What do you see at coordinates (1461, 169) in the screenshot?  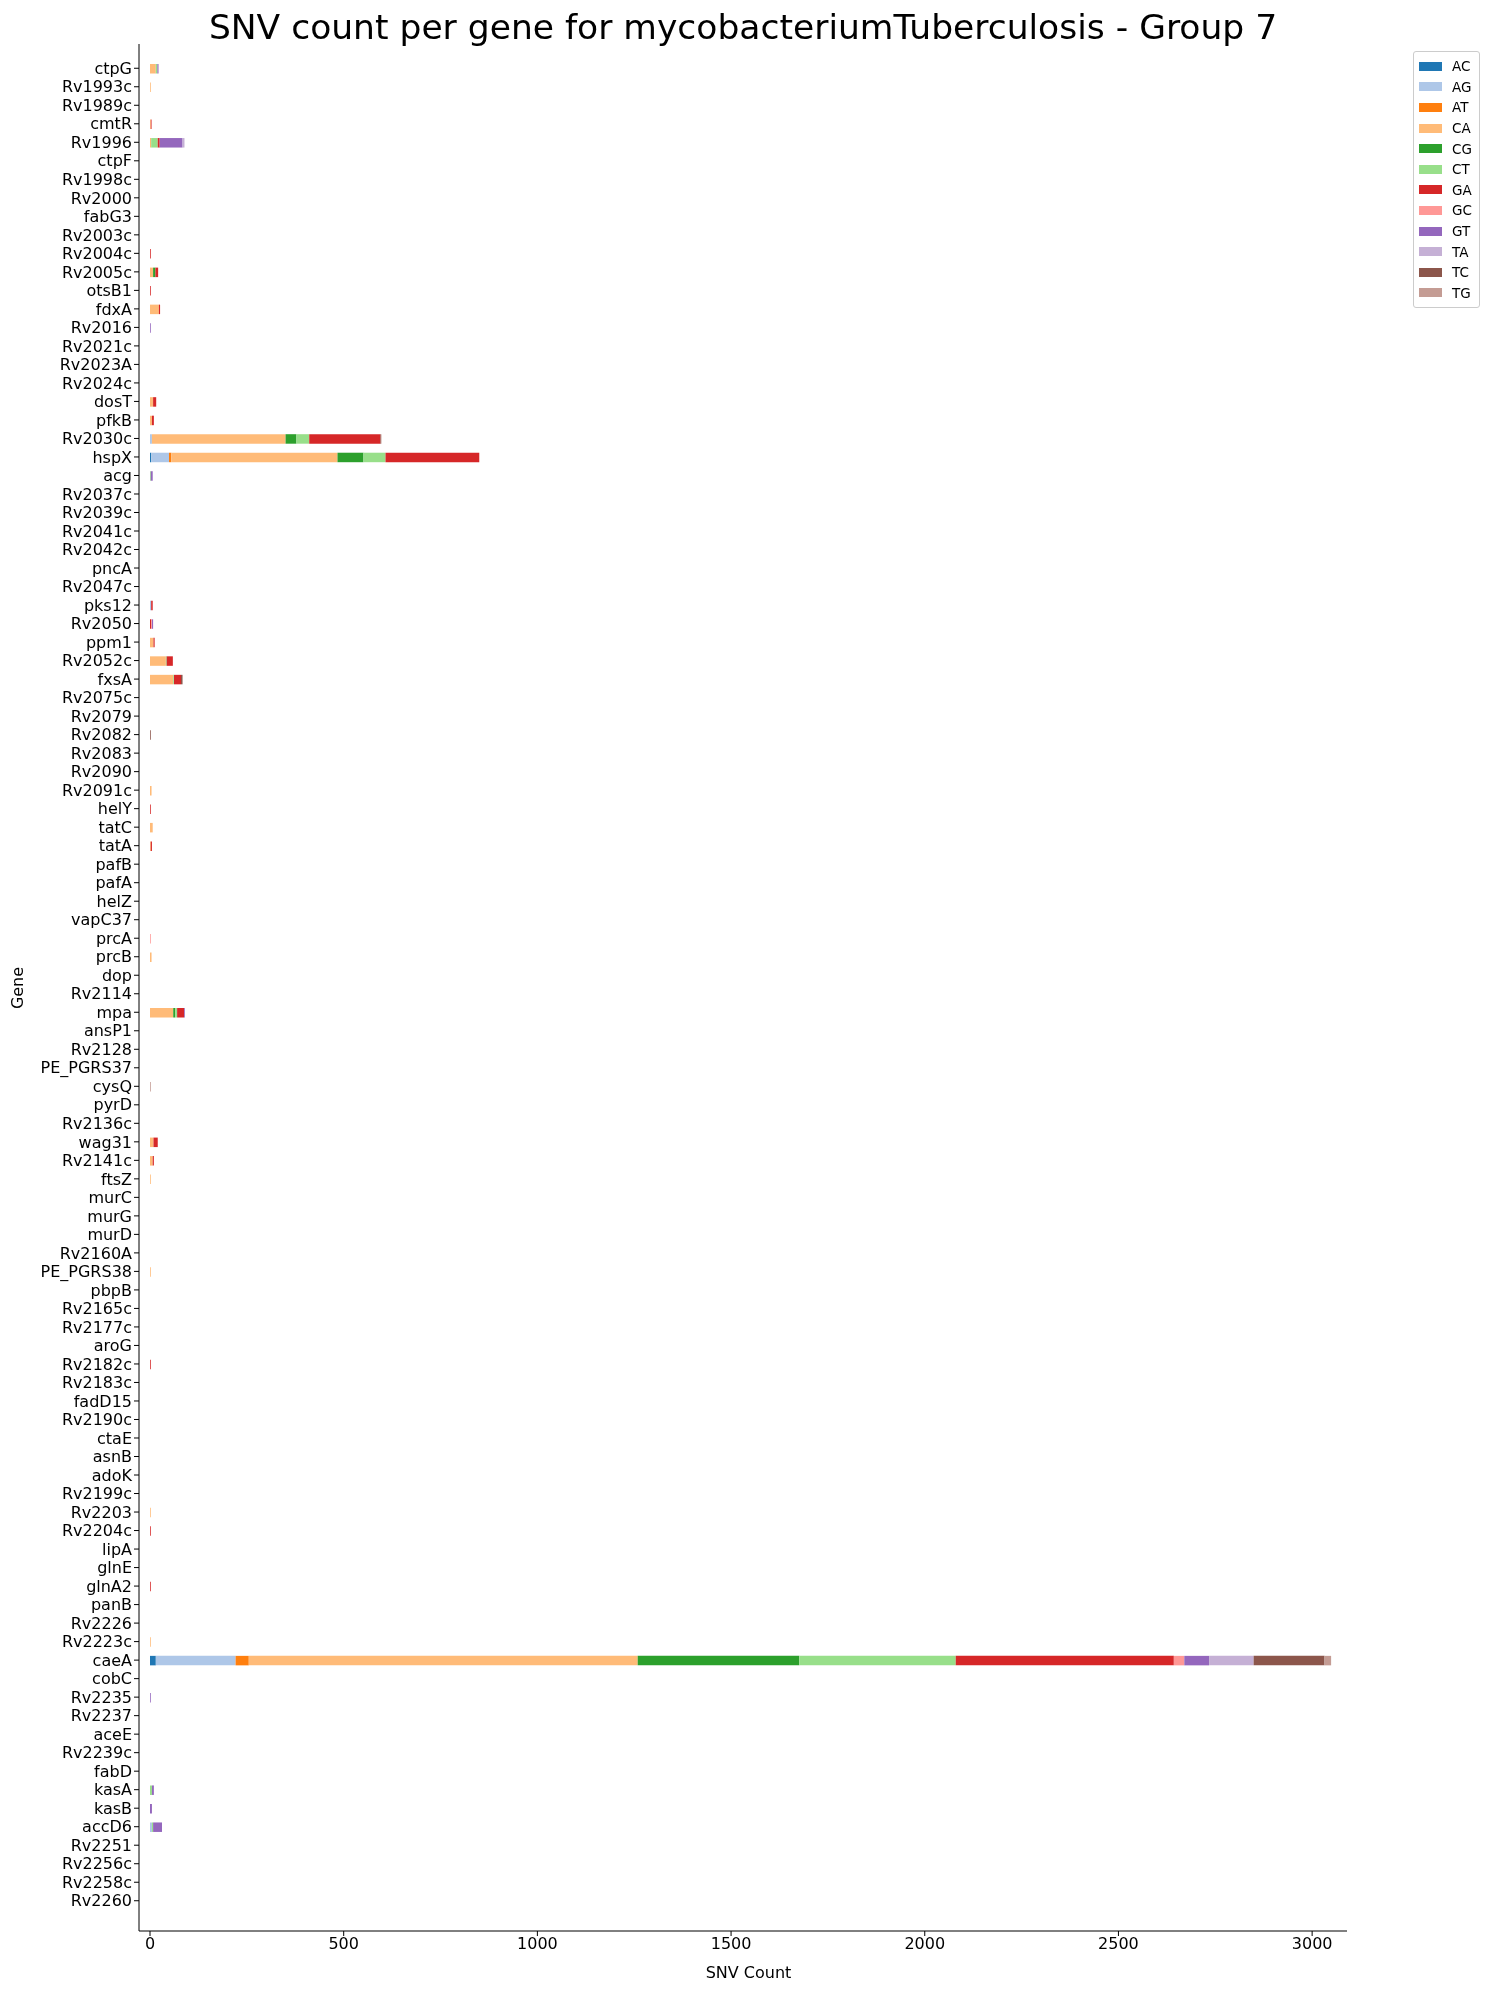 I see `legend-label: CT` at bounding box center [1461, 169].